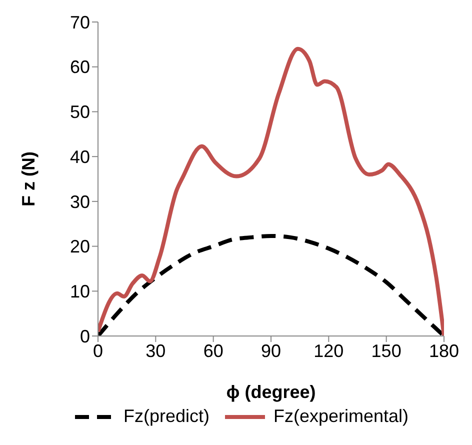 The height and width of the screenshot is (445, 472). Describe the element at coordinates (80, 246) in the screenshot. I see `y-tick-label: 20` at that location.